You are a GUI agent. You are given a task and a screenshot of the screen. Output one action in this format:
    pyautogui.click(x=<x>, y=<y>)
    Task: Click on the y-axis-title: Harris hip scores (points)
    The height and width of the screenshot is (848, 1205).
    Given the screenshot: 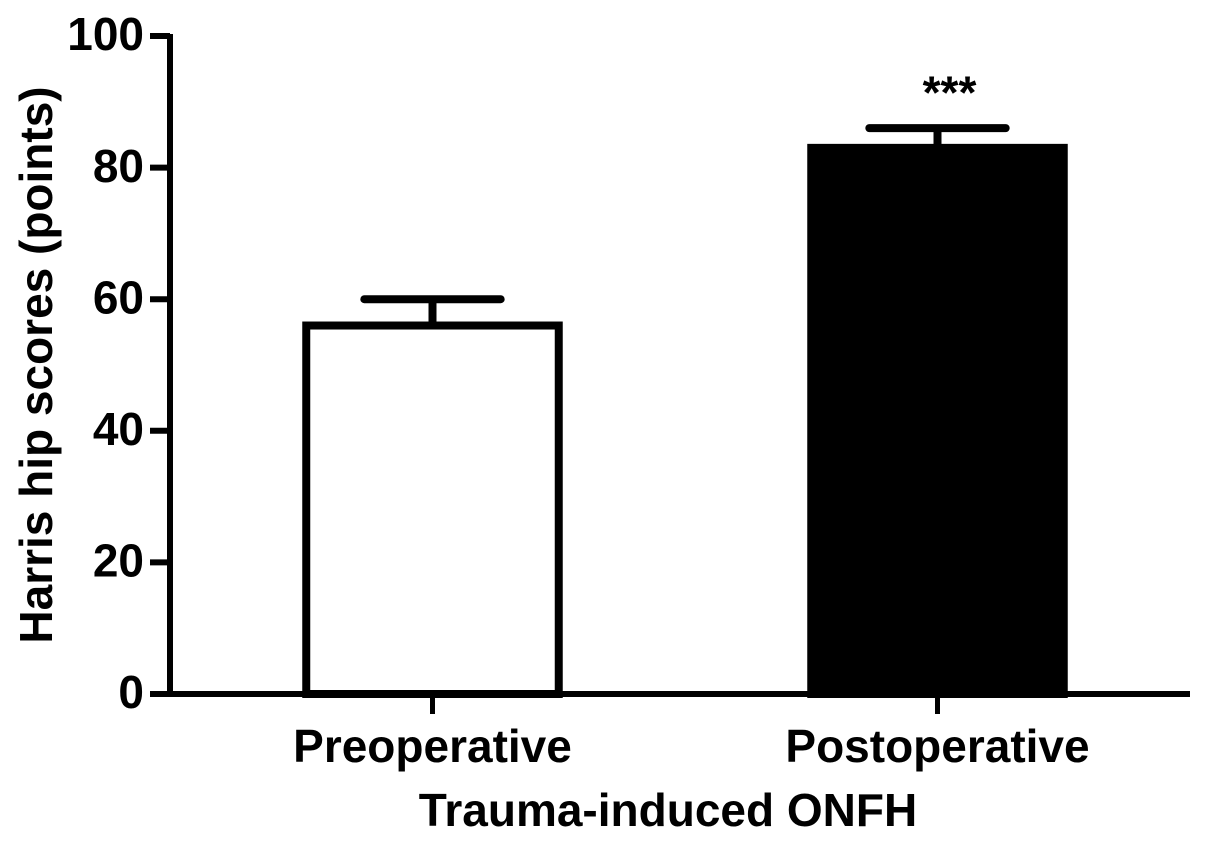 What is the action you would take?
    pyautogui.click(x=36, y=364)
    